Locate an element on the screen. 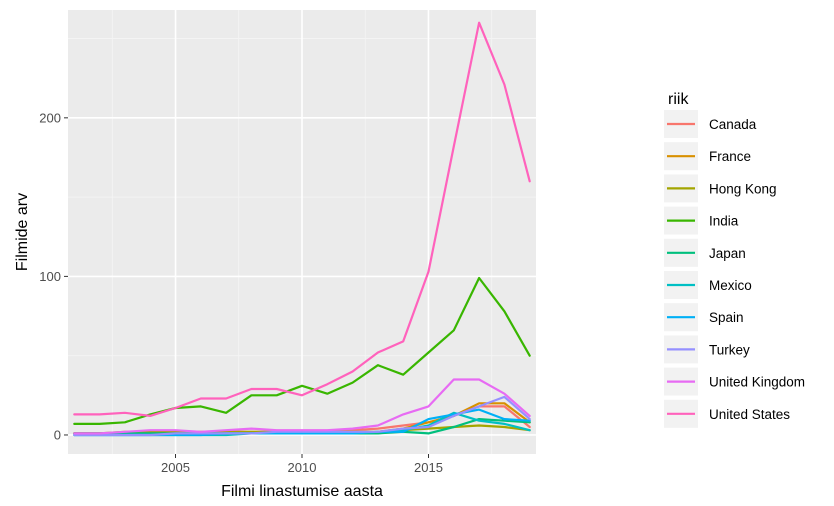  legend-label-france: France is located at coordinates (730, 156).